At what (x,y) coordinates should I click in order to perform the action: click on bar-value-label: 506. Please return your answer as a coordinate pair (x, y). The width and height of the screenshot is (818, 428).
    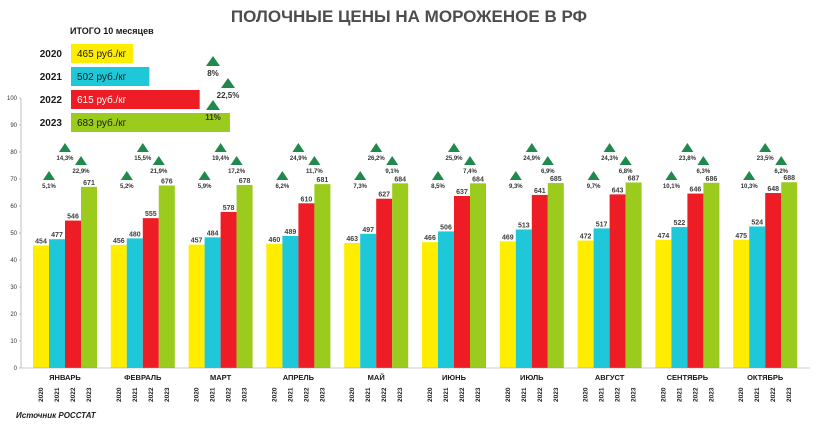
    Looking at the image, I should click on (446, 227).